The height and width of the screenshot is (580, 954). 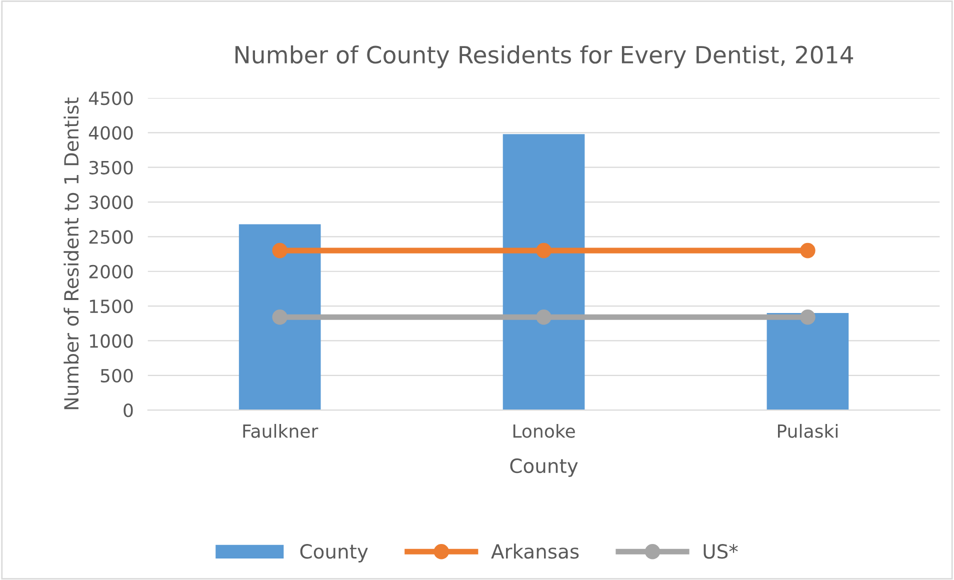 I want to click on legend-label: US*, so click(x=721, y=551).